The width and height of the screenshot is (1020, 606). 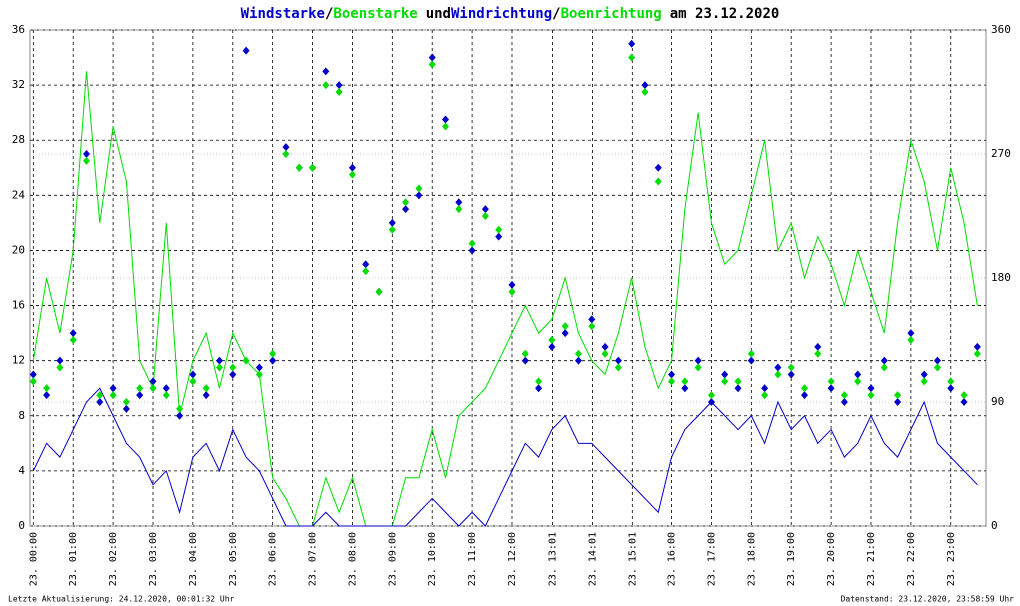 I want to click on x-tick-label: 23. 09:00, so click(x=392, y=559).